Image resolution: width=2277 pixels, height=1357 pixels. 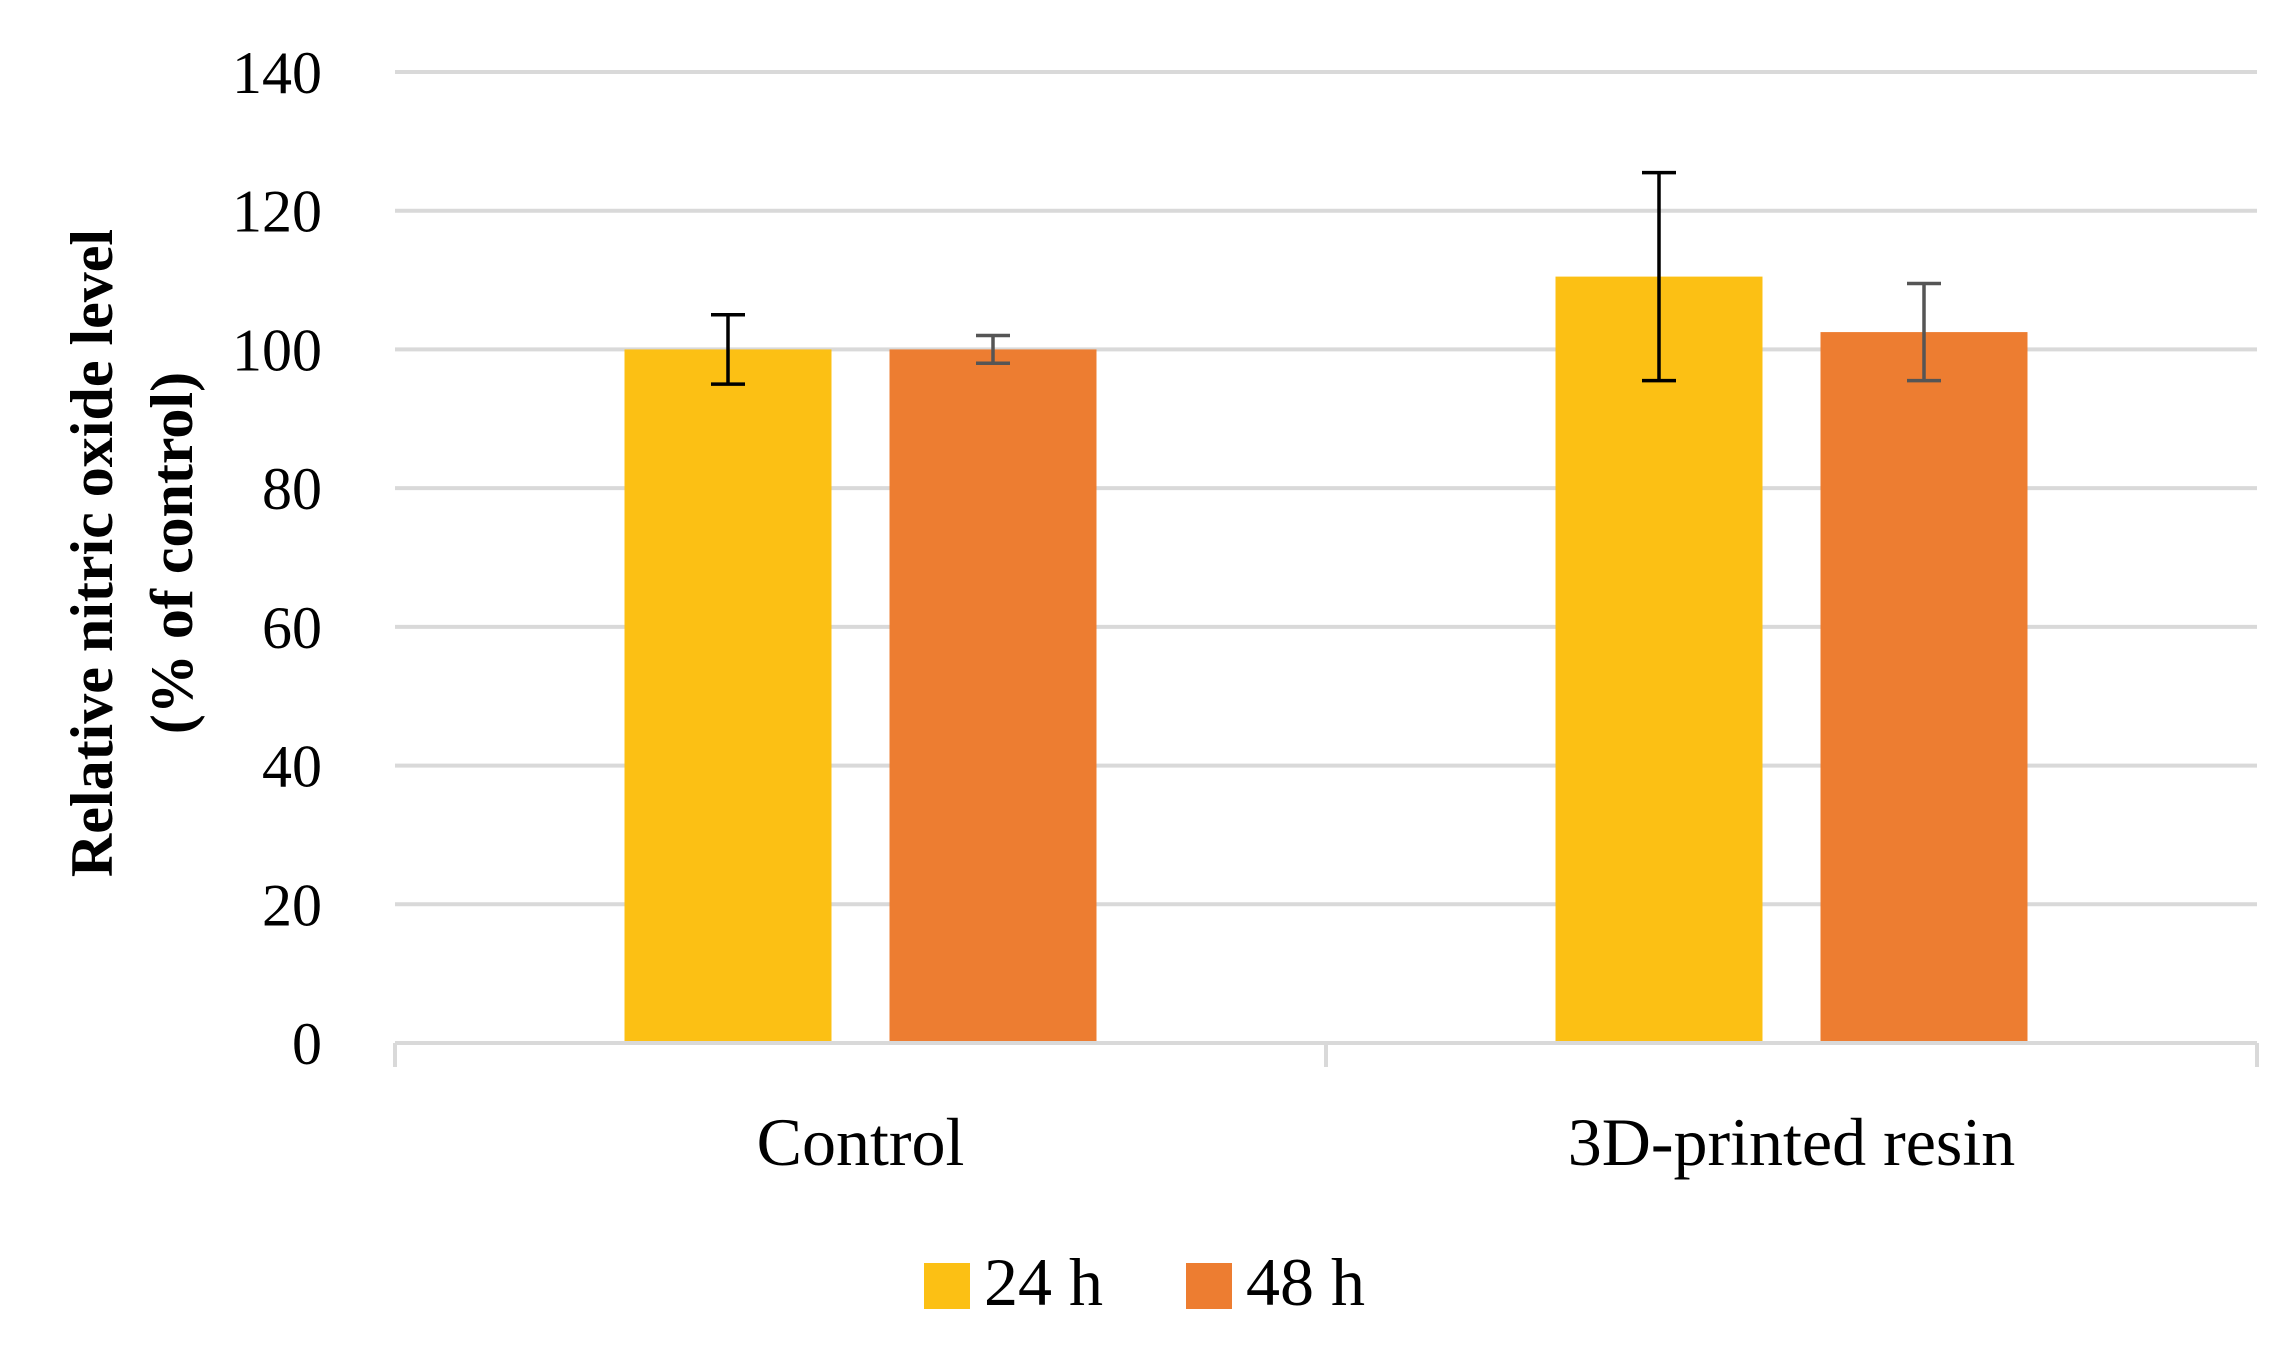 What do you see at coordinates (277, 212) in the screenshot?
I see `y-tick-label: 120` at bounding box center [277, 212].